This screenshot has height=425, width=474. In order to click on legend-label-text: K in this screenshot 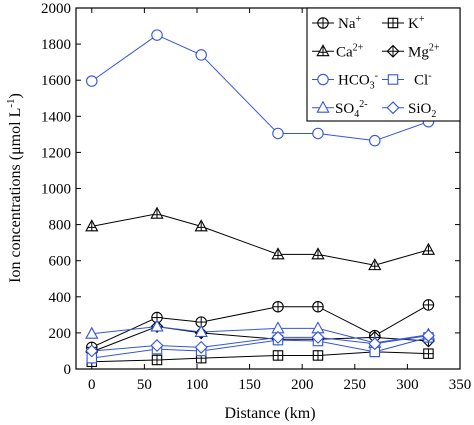, I will do `click(413, 24)`.